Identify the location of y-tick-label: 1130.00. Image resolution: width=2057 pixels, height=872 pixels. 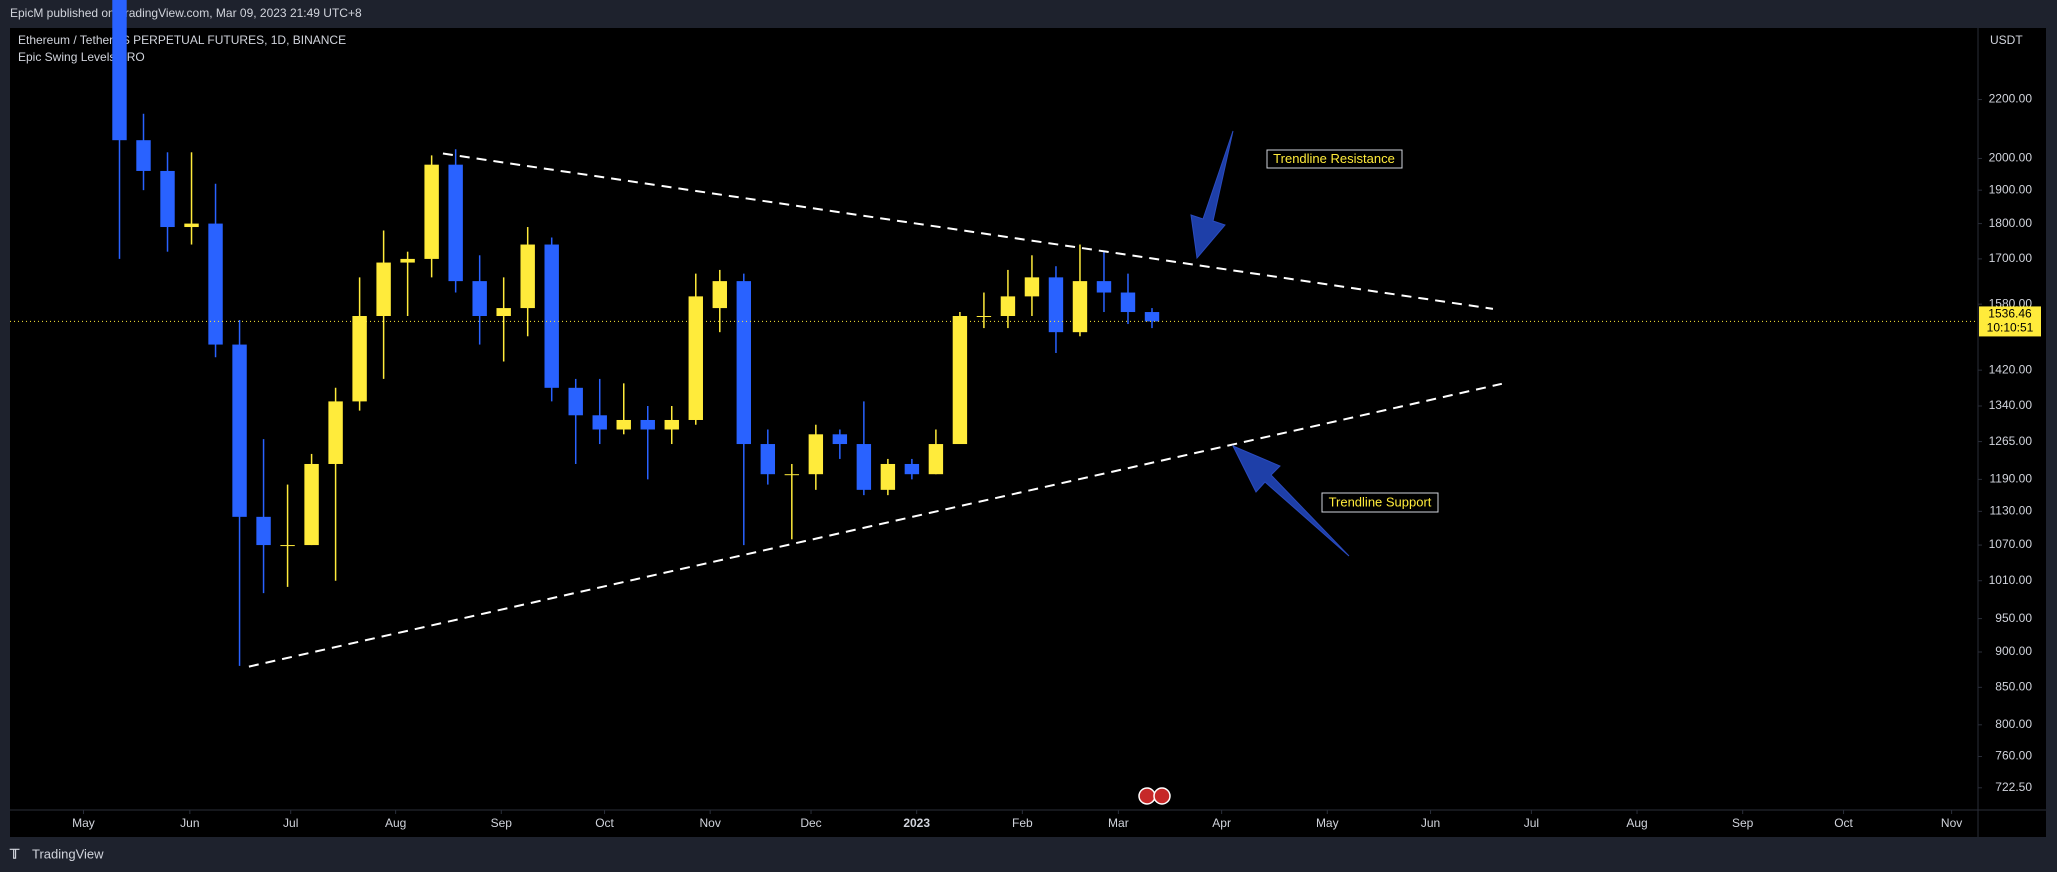
(2011, 511).